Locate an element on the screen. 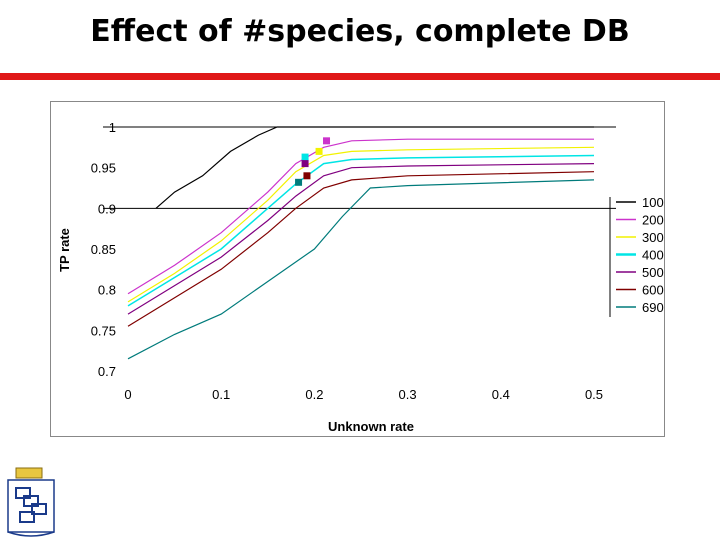 Image resolution: width=720 pixels, height=543 pixels. legend-label: 300 is located at coordinates (653, 237).